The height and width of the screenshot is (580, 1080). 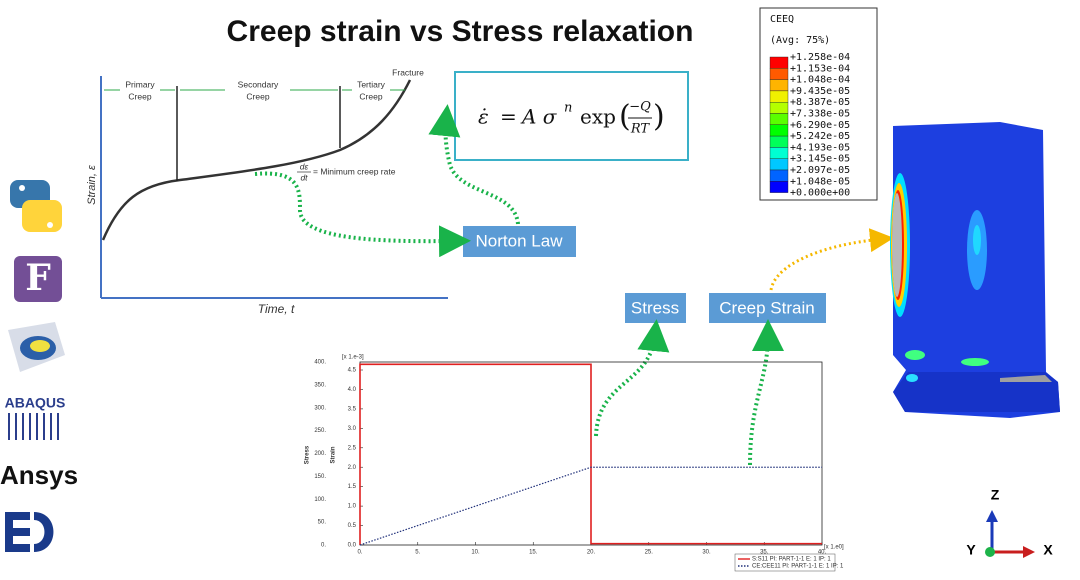 I want to click on x-axis-label: Time, t, so click(x=276, y=309).